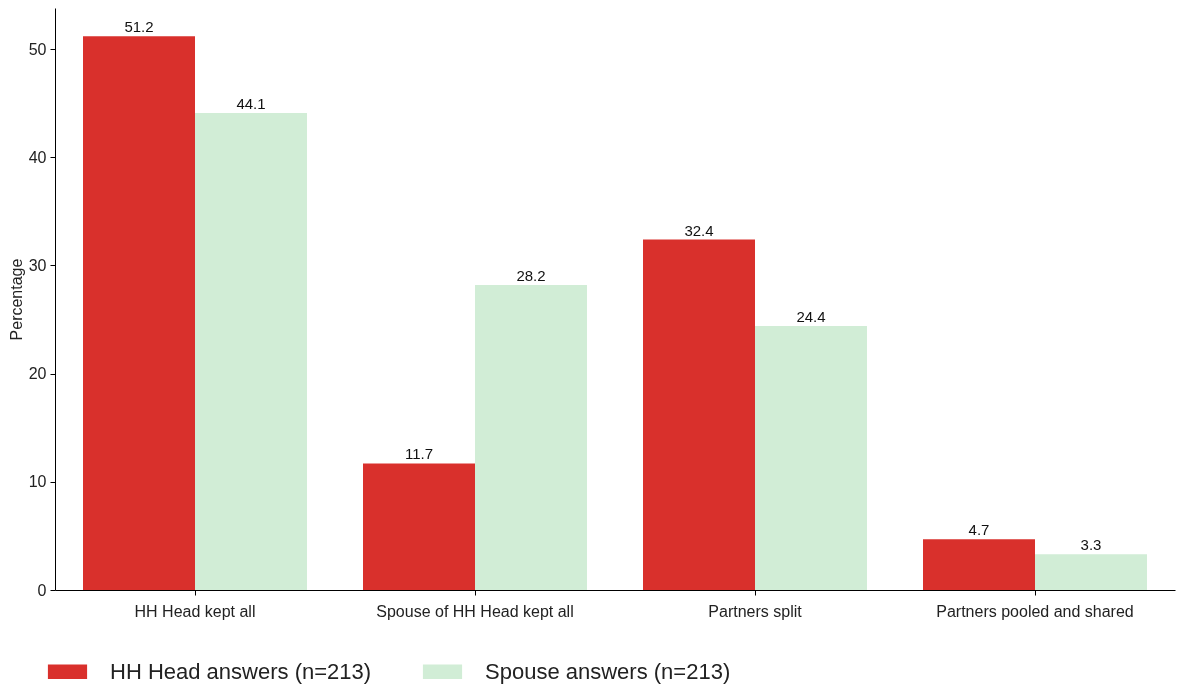  What do you see at coordinates (16, 299) in the screenshot?
I see `y-axis-title: Percentage` at bounding box center [16, 299].